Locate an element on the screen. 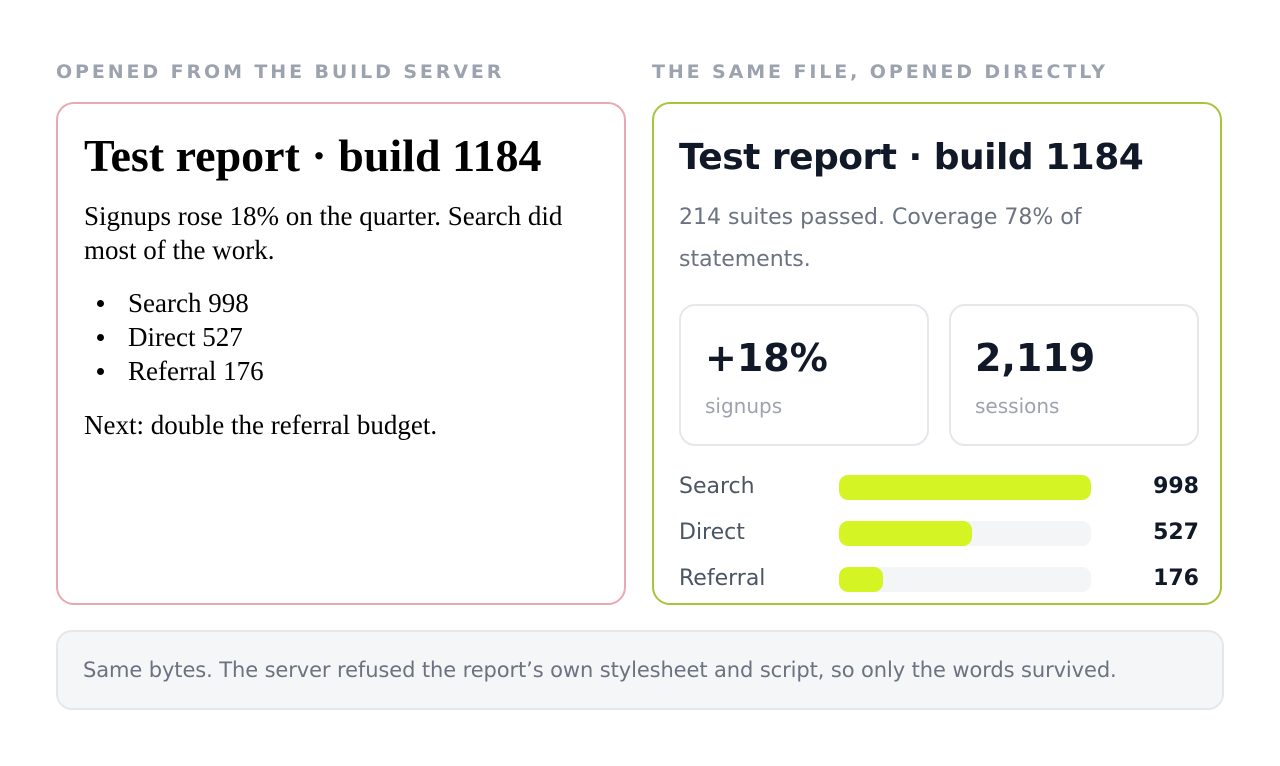 This screenshot has width=1280, height=766. bar-value: 176 is located at coordinates (1176, 578).